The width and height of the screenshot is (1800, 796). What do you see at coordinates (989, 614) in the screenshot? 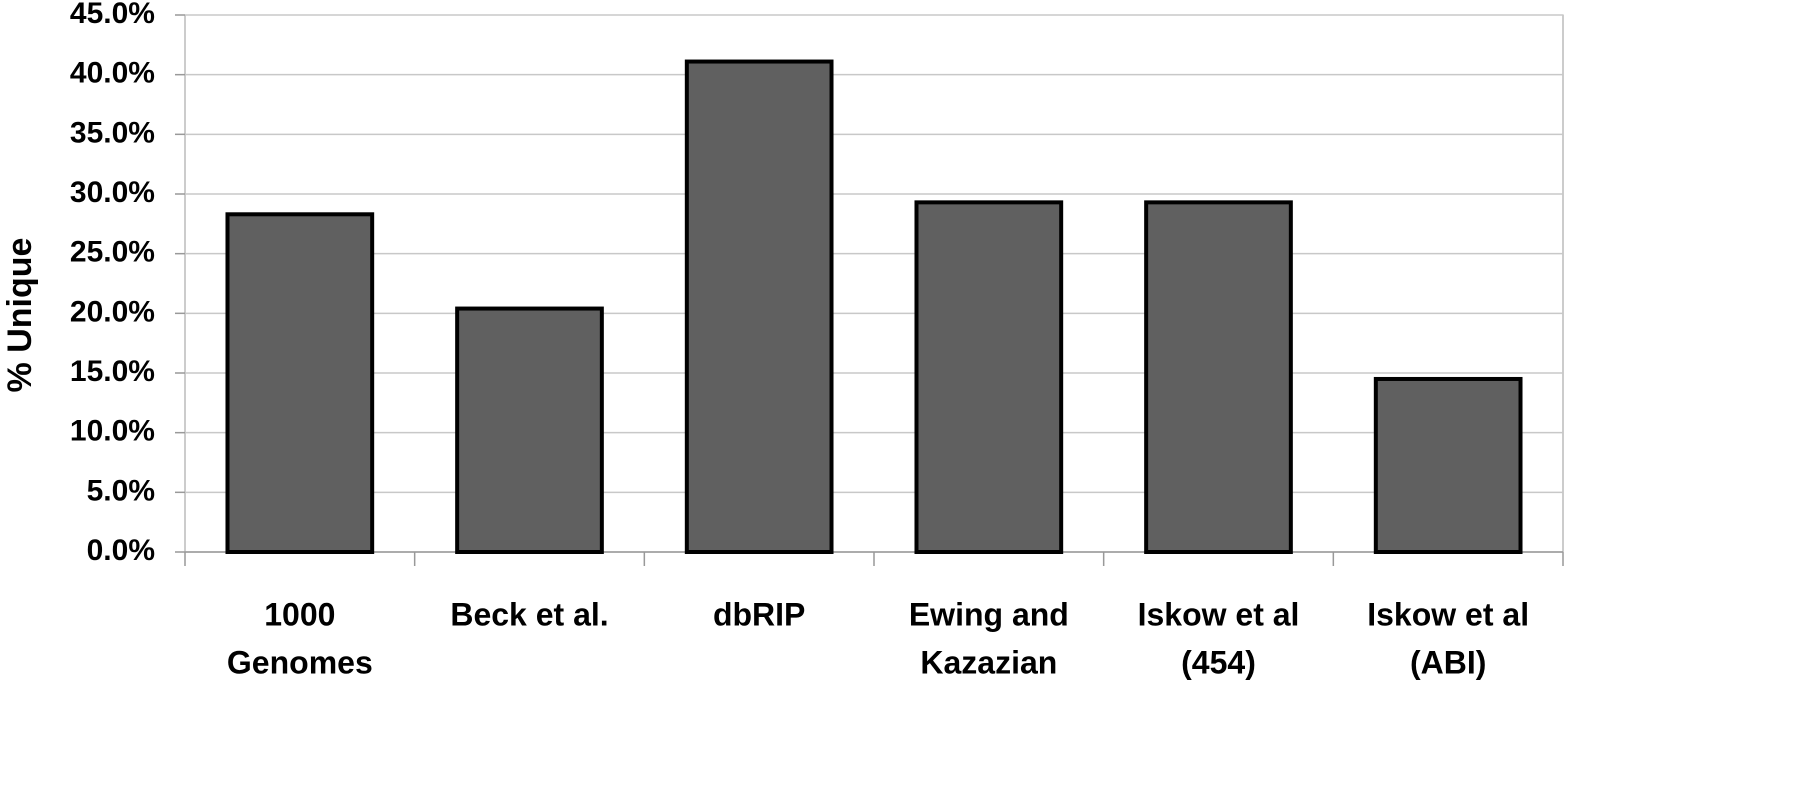
I see `x-tick-label: Ewing and` at bounding box center [989, 614].